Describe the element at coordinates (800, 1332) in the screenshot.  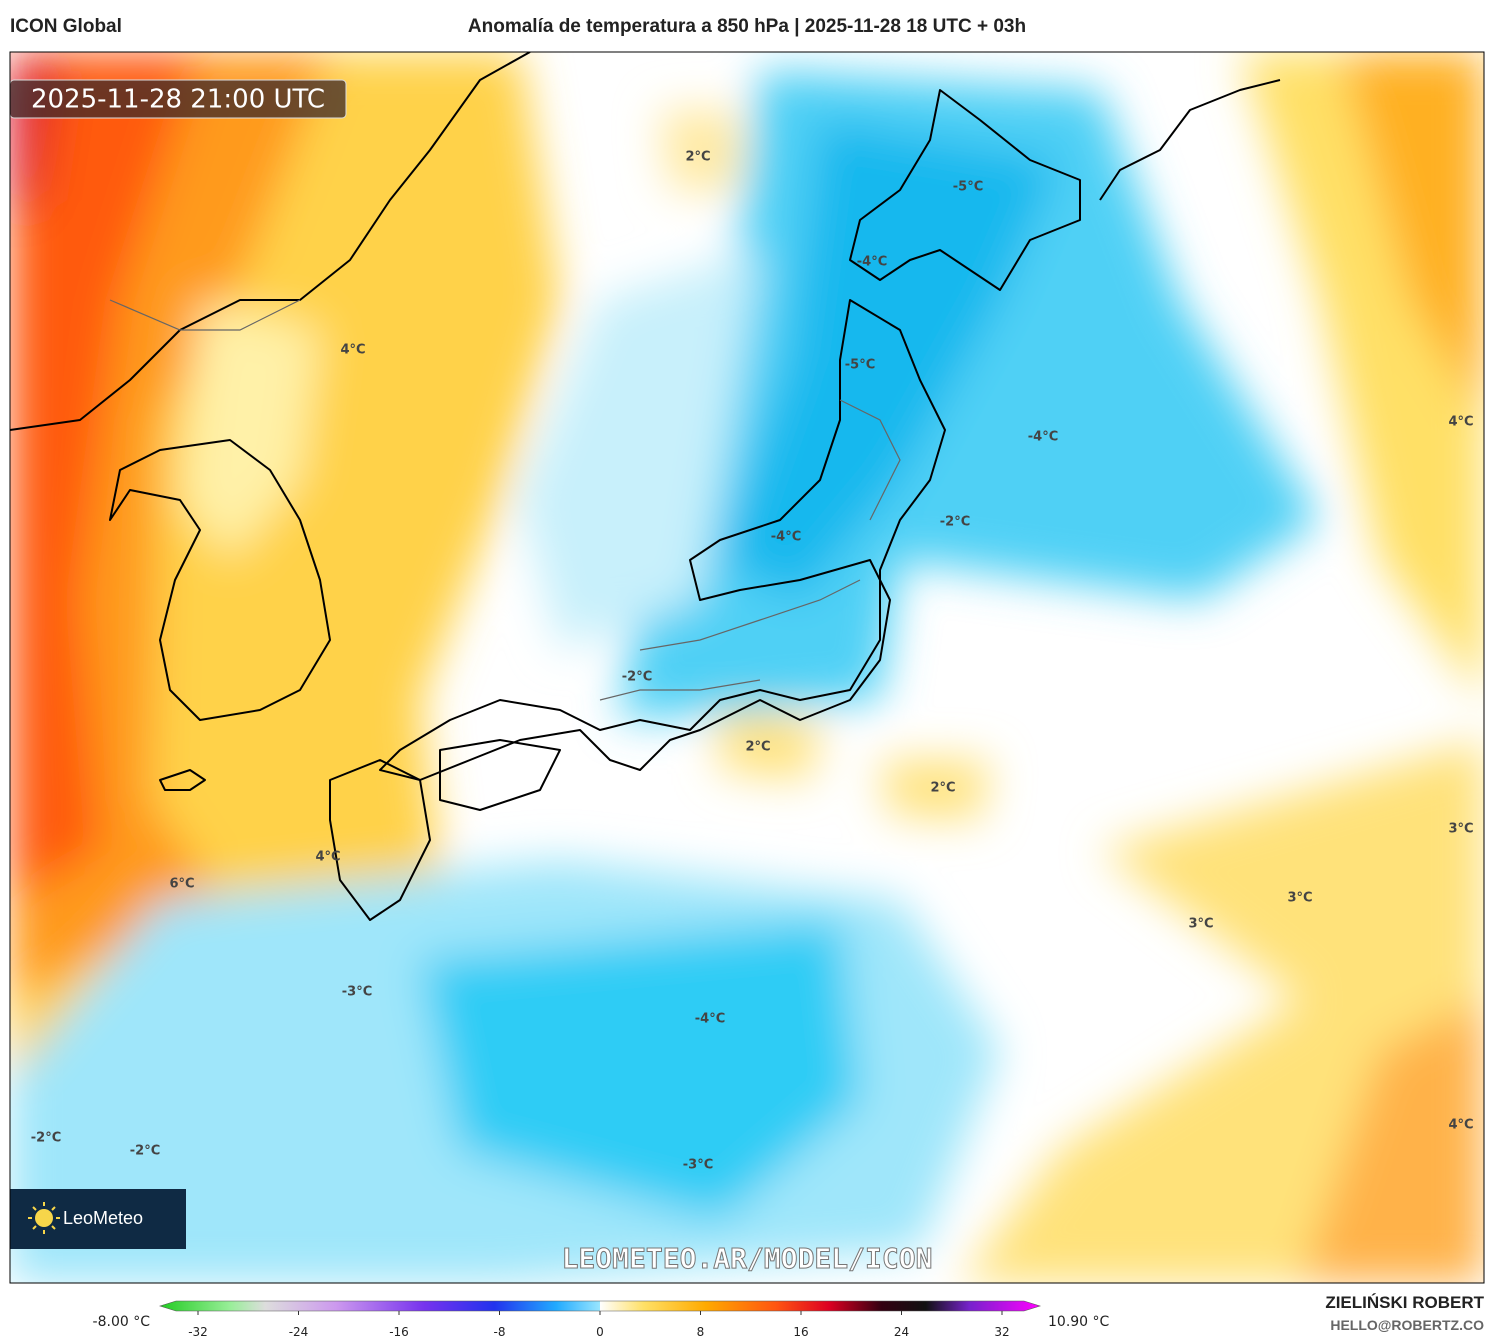
I see `colorbar-tick-label: 16` at that location.